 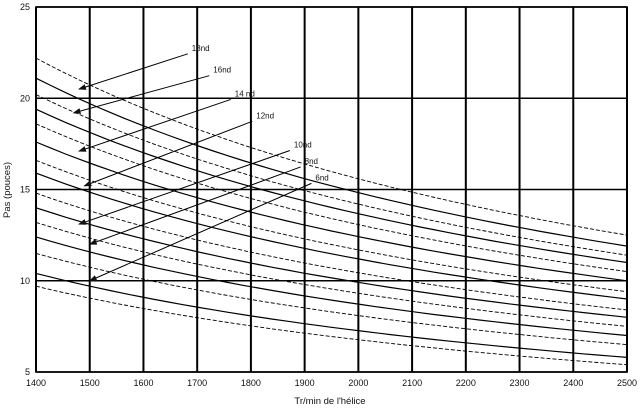 What do you see at coordinates (197, 383) in the screenshot?
I see `x-tick-label: 1700` at bounding box center [197, 383].